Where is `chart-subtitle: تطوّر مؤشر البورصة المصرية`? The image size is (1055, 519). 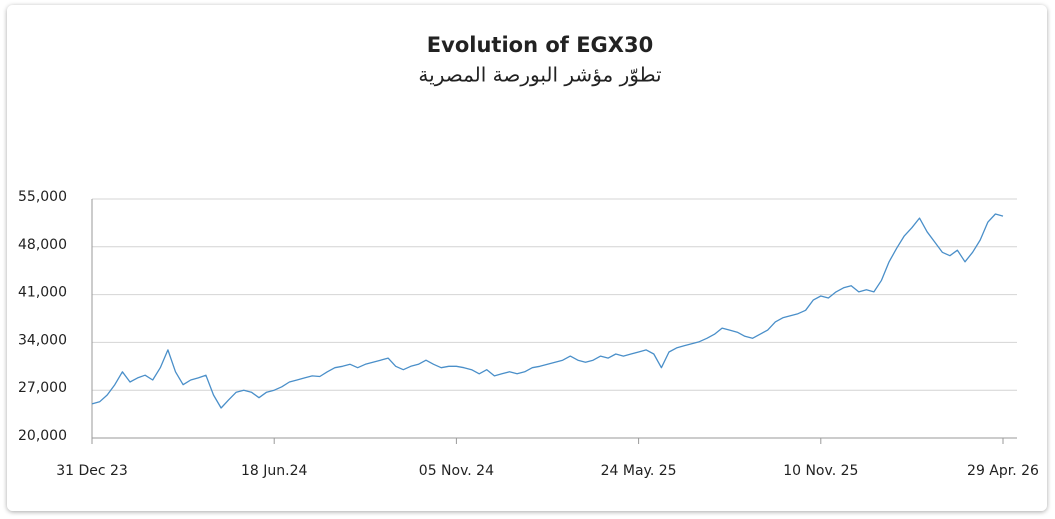 chart-subtitle: تطوّر مؤشر البورصة المصرية is located at coordinates (539, 75).